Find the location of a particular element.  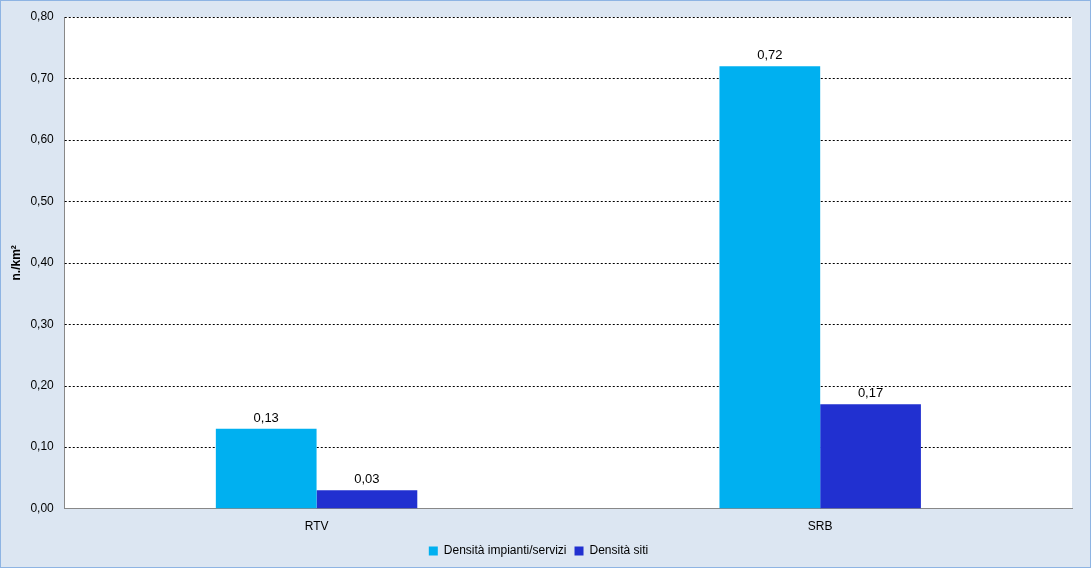

y-tick-label: 0,20 is located at coordinates (42, 385).